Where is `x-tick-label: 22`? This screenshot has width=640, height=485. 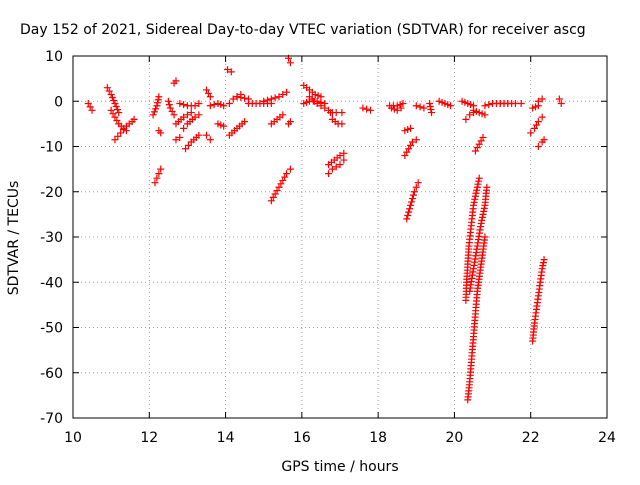 x-tick-label: 22 is located at coordinates (531, 438).